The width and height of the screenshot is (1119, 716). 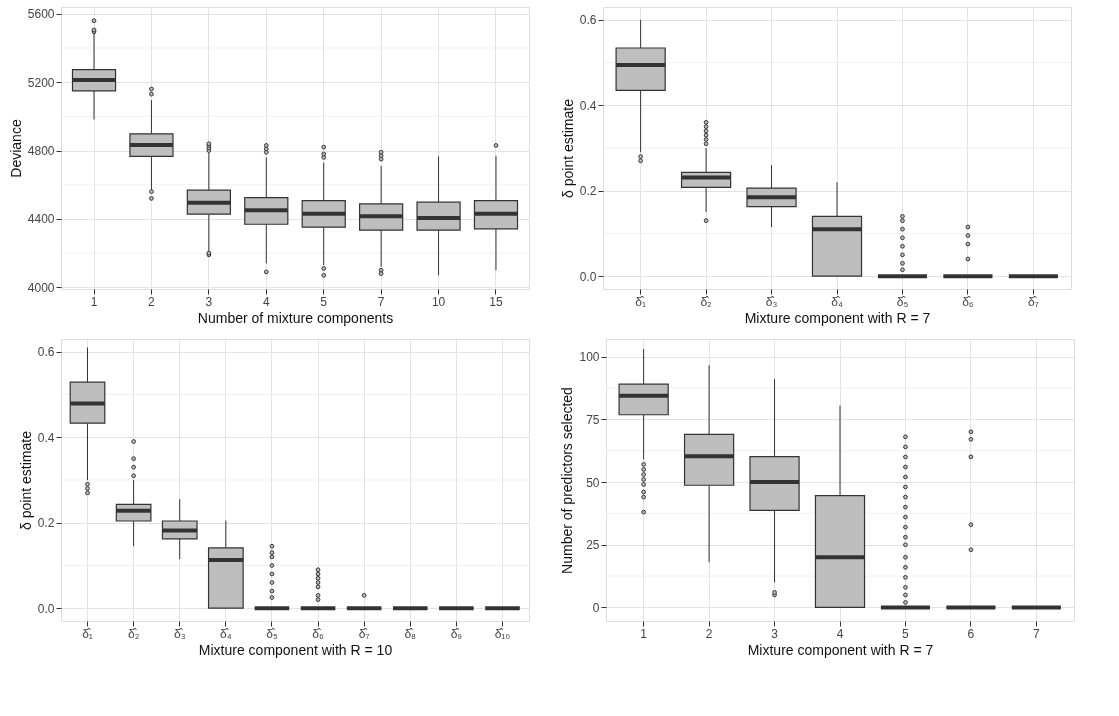 I want to click on y-tick-label: 100, so click(x=589, y=357).